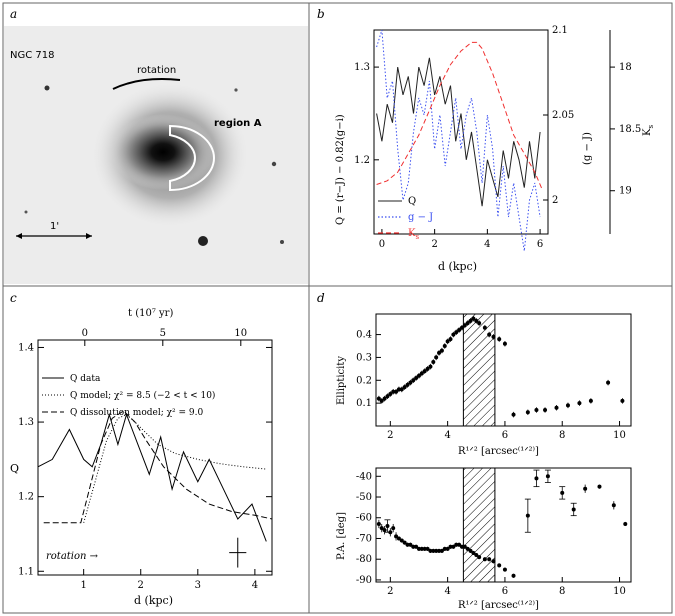  Describe the element at coordinates (240, 333) in the screenshot. I see `c-top-tick-label: 10` at that location.